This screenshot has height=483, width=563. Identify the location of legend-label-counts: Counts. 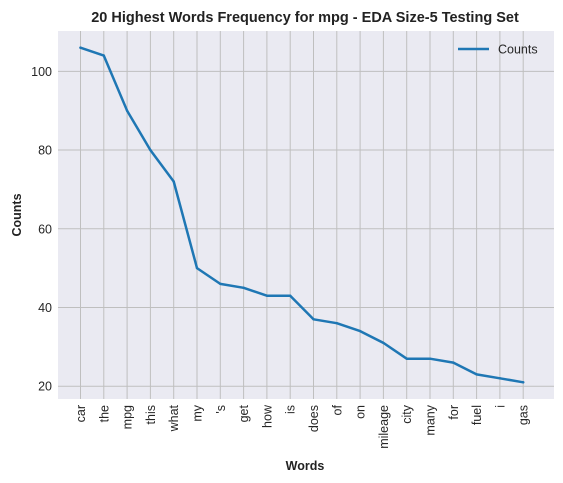
(518, 50).